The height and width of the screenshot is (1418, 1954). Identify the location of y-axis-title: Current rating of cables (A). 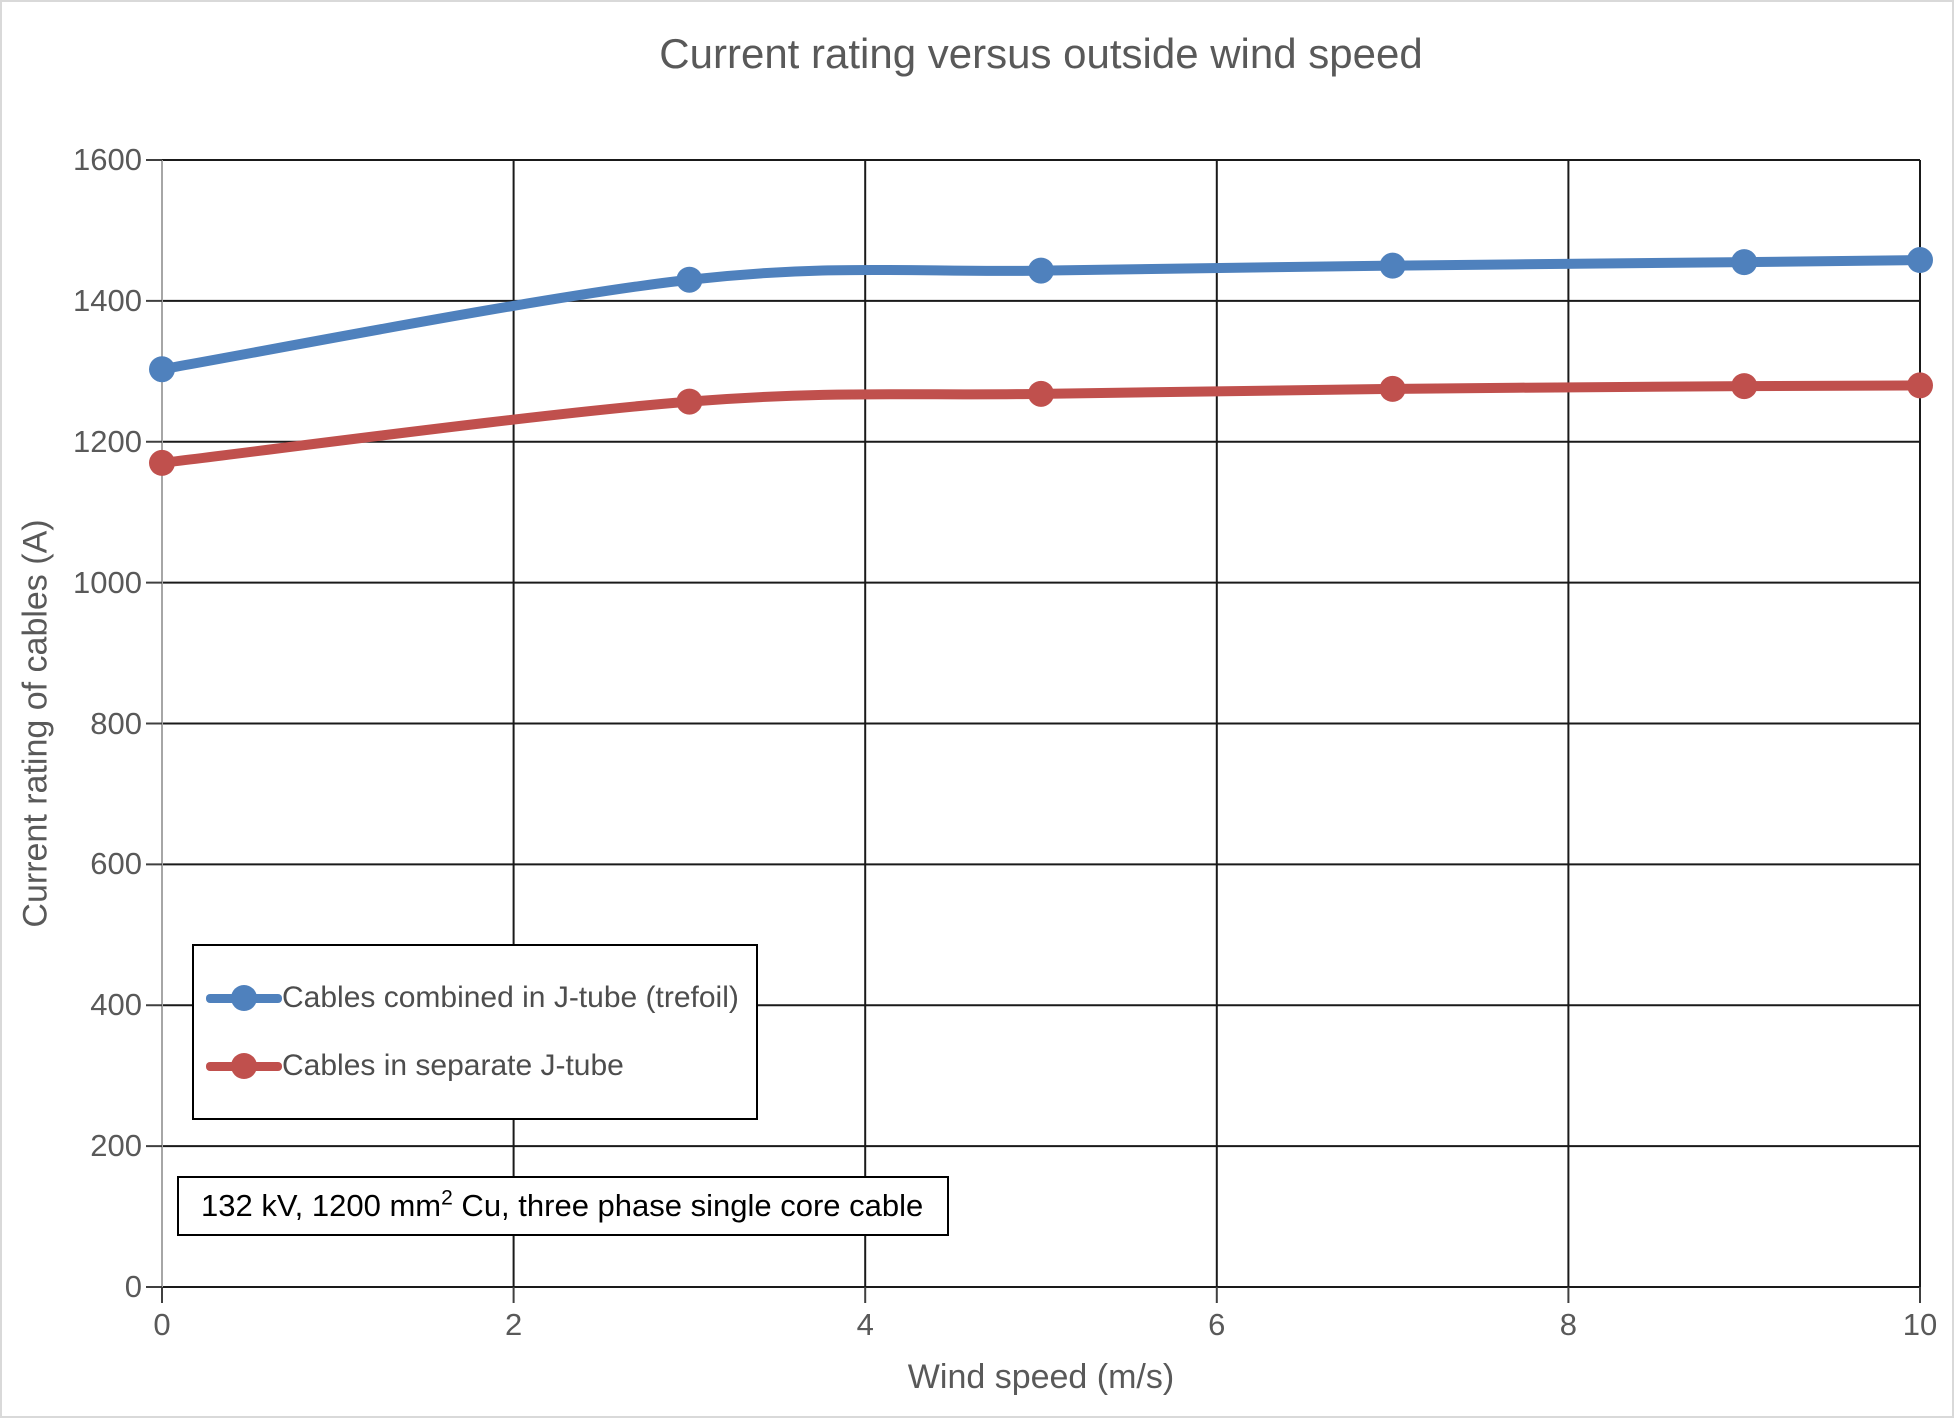
(36, 723).